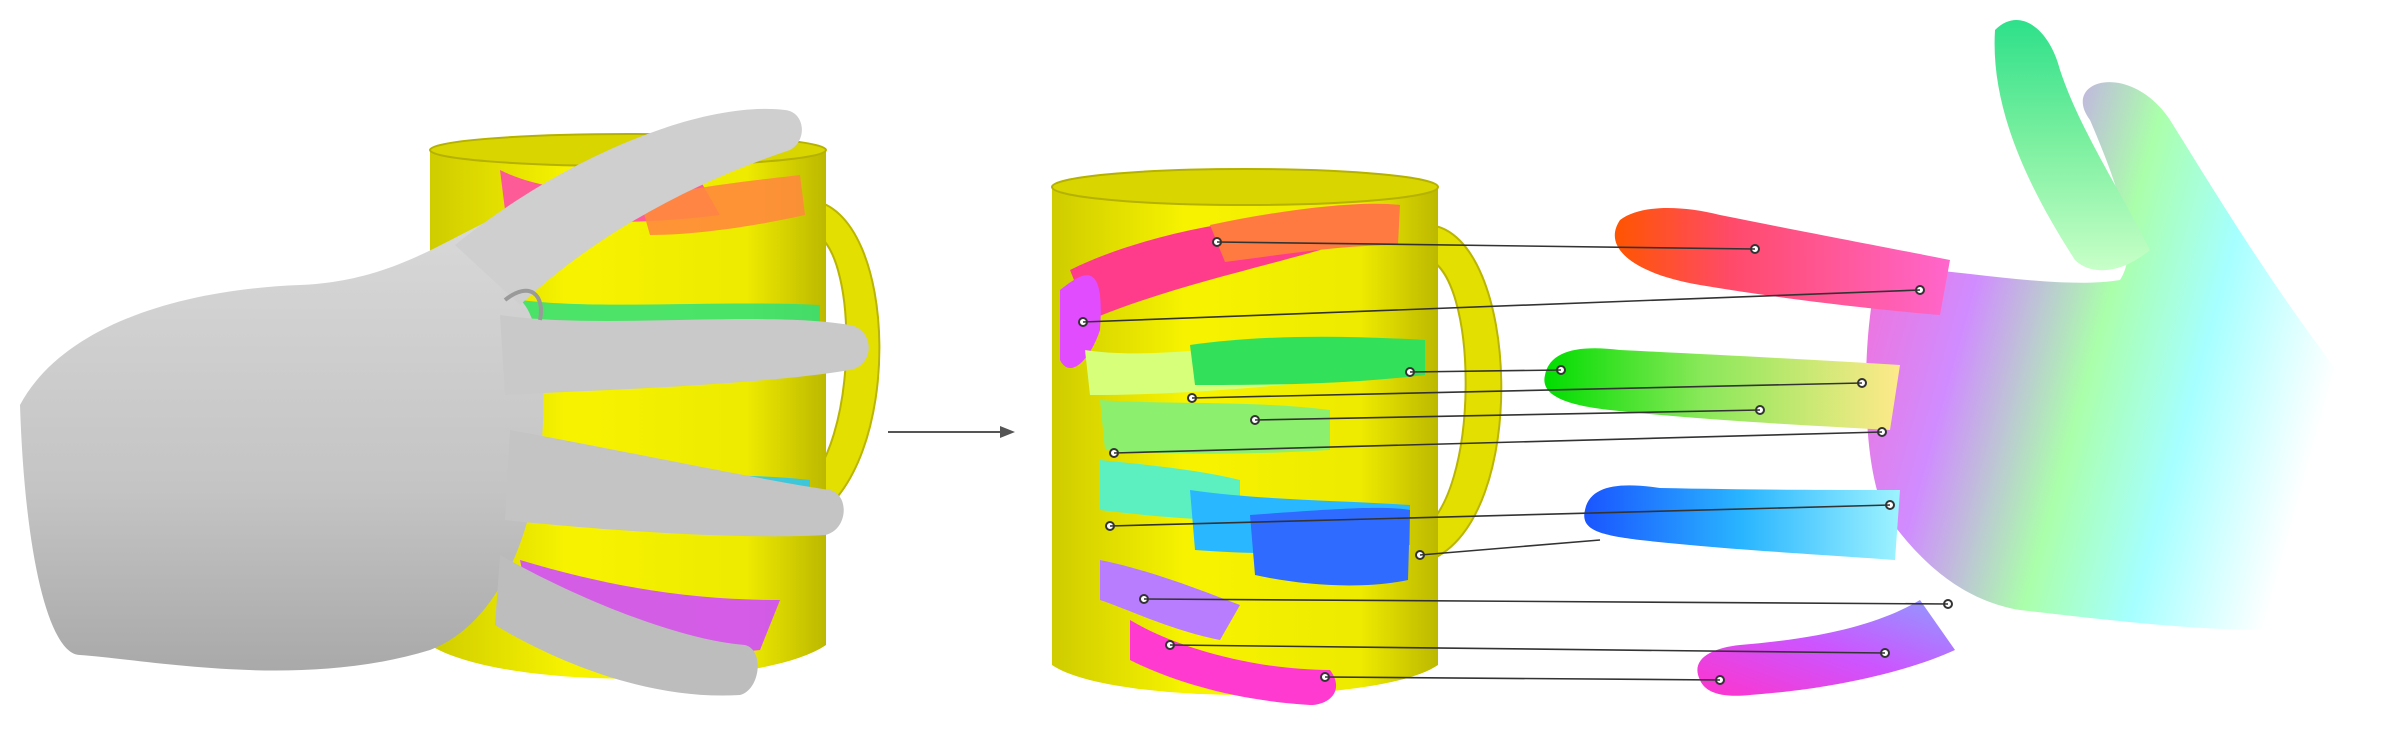 This screenshot has width=2381, height=752. Describe the element at coordinates (1215, 427) in the screenshot. I see `region-lime` at that location.